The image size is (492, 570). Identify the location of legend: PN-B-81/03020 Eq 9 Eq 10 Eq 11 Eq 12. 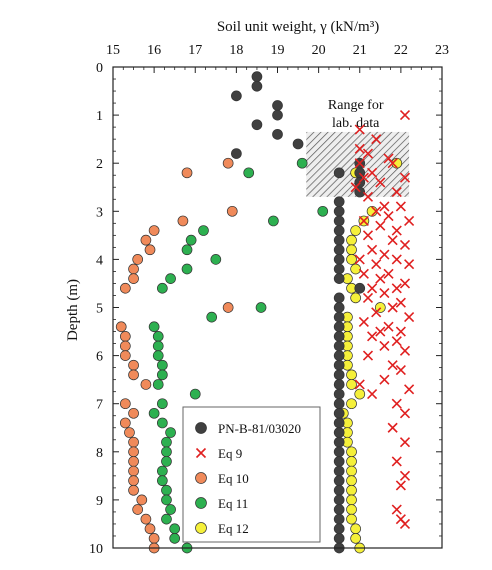
(251, 474).